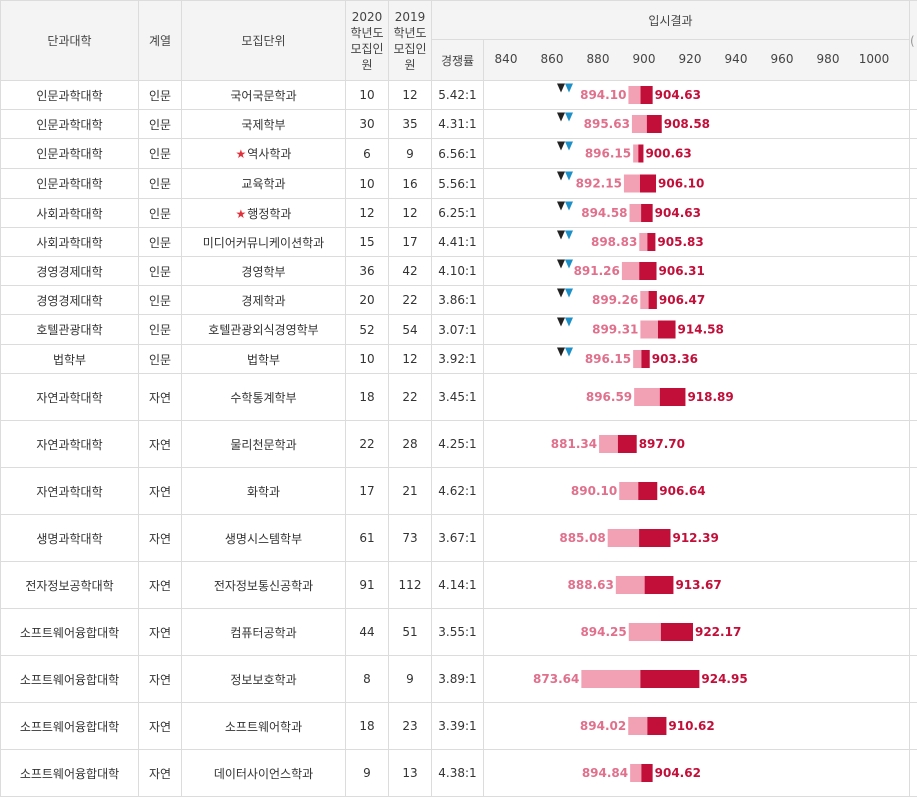 The height and width of the screenshot is (797, 917). I want to click on quota-2019-cell: 23, so click(410, 726).